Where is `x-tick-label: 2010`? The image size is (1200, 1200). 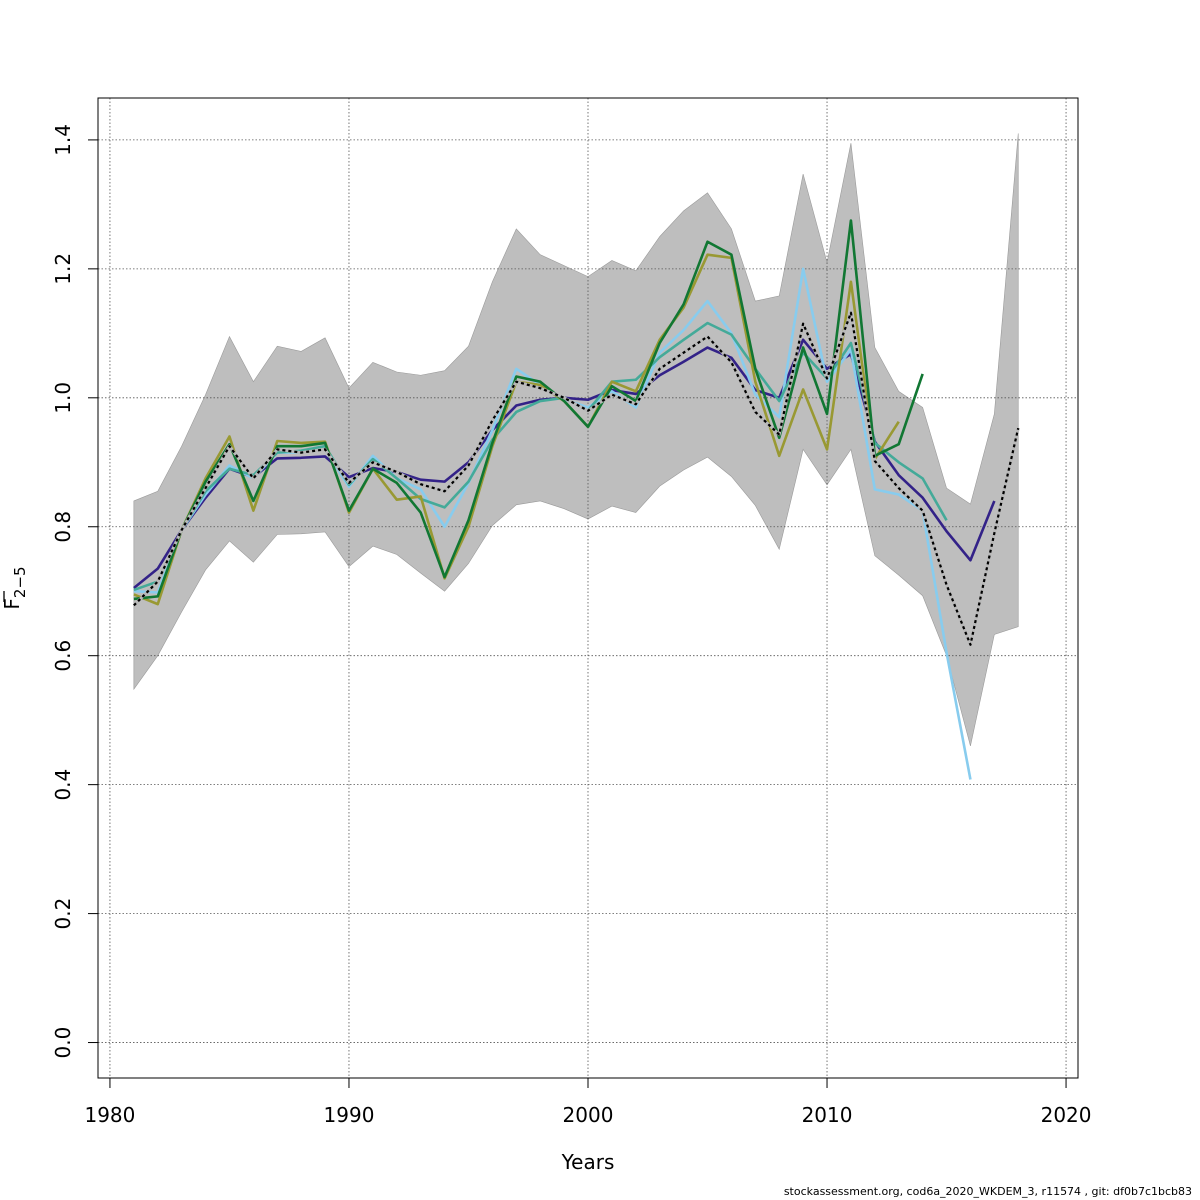
x-tick-label: 2010 is located at coordinates (827, 1115).